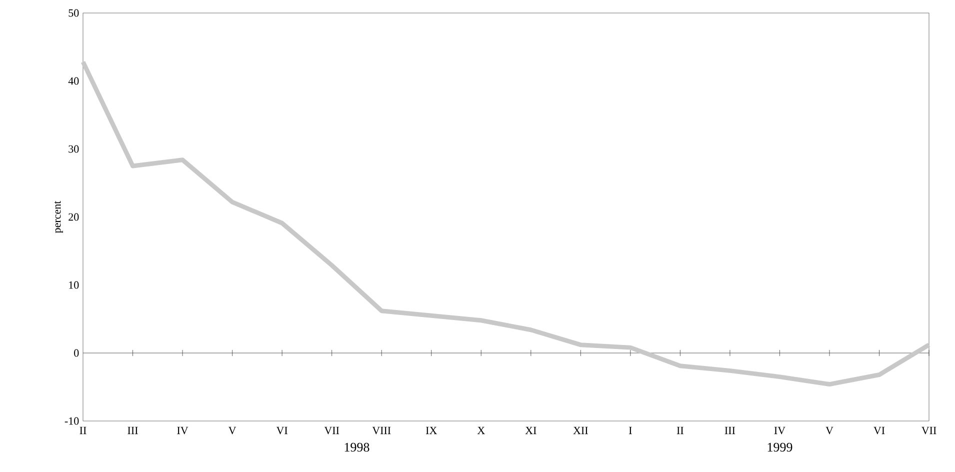  Describe the element at coordinates (780, 447) in the screenshot. I see `text: 1999` at that location.